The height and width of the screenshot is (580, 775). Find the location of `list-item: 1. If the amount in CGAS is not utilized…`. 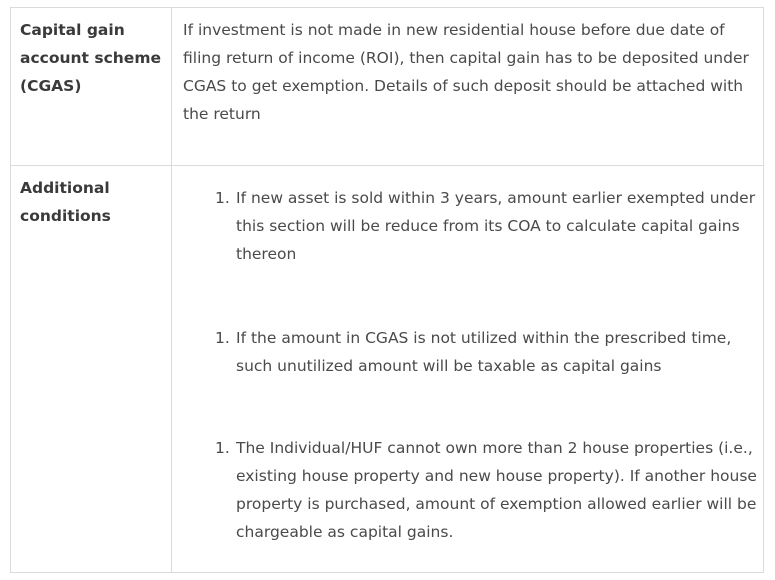

list-item: 1. If the amount in CGAS is not utilized… is located at coordinates (487, 352).